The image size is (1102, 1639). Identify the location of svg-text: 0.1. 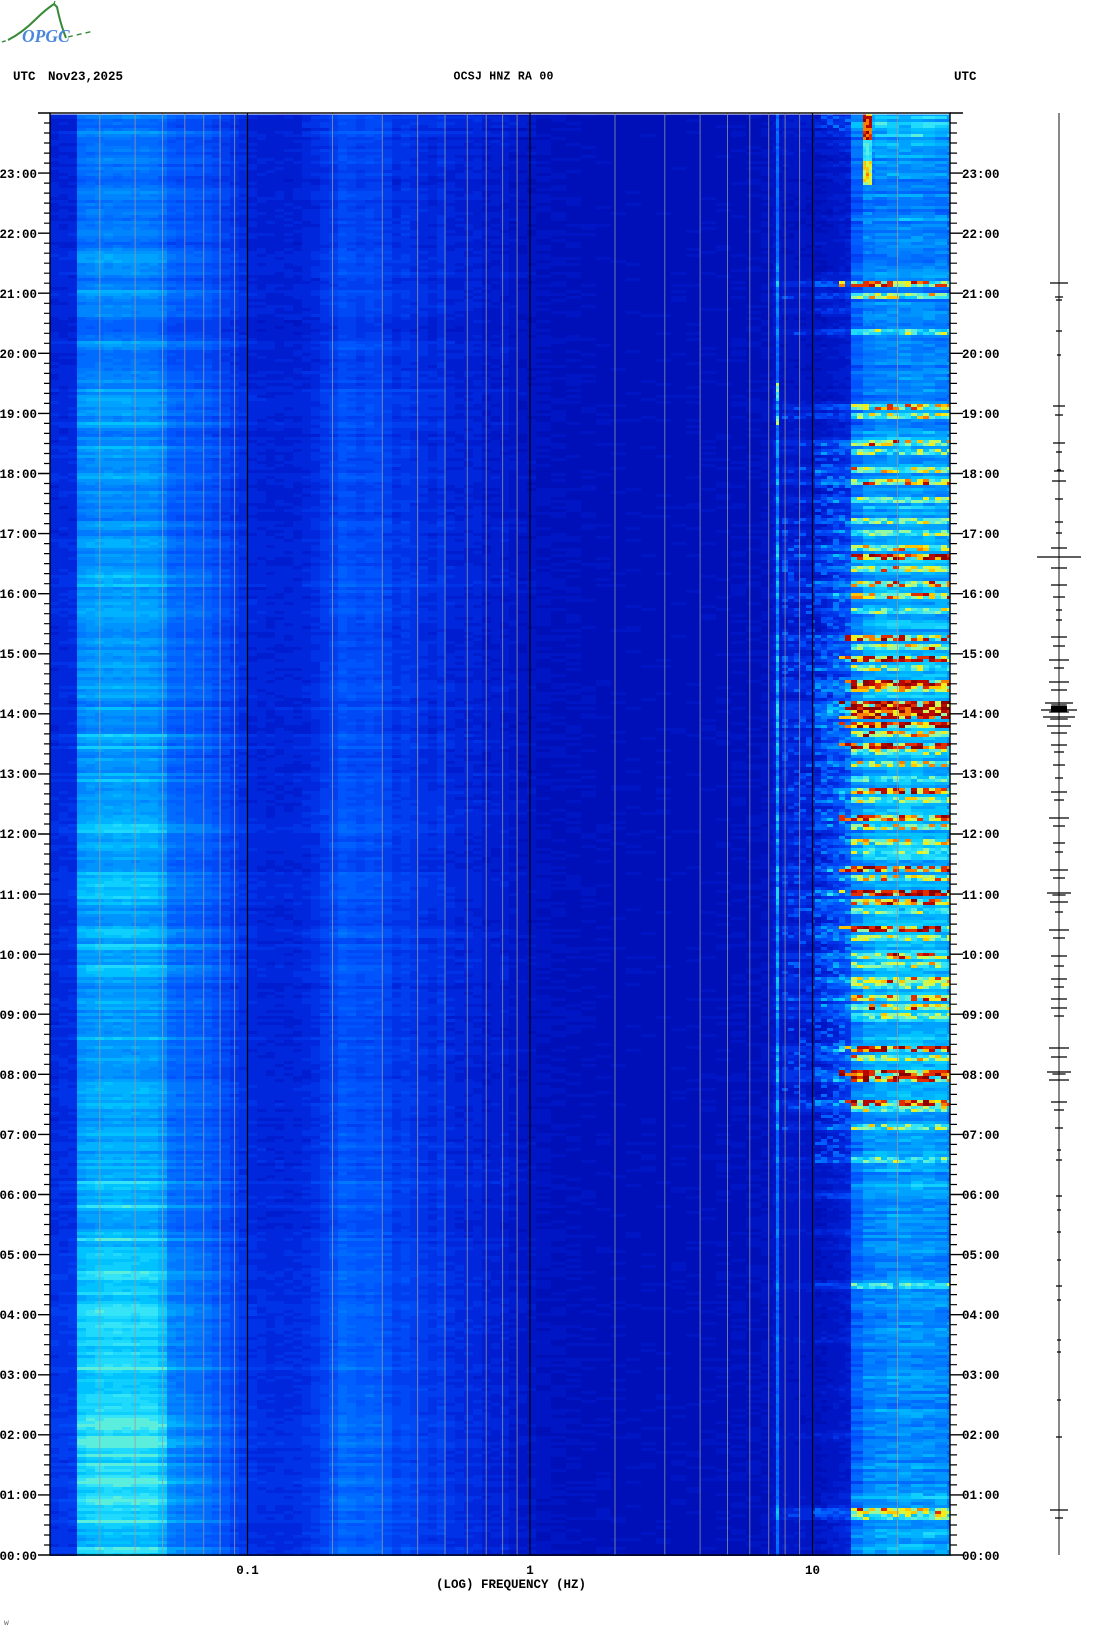
(247, 1571).